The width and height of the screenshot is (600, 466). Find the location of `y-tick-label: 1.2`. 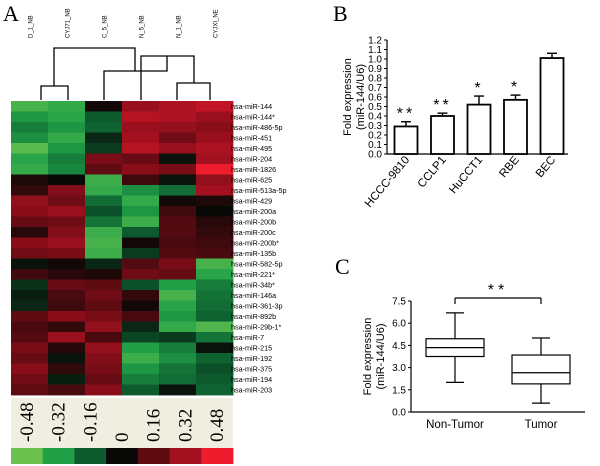

y-tick-label: 1.2 is located at coordinates (375, 41).